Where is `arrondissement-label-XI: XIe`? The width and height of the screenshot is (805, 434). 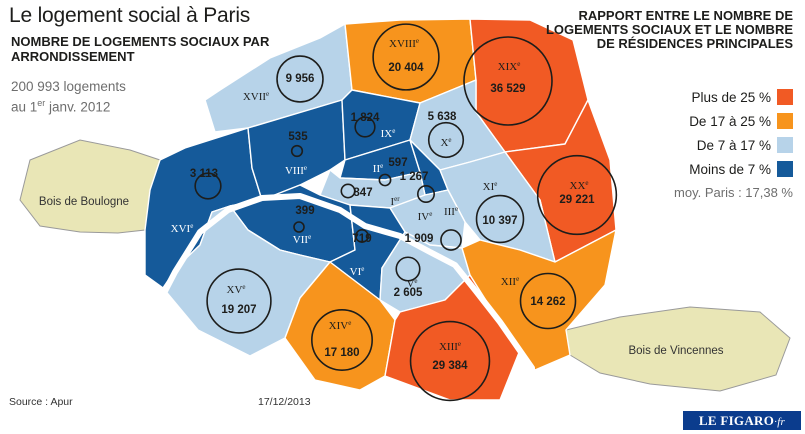 arrondissement-label-XI: XIe is located at coordinates (490, 186).